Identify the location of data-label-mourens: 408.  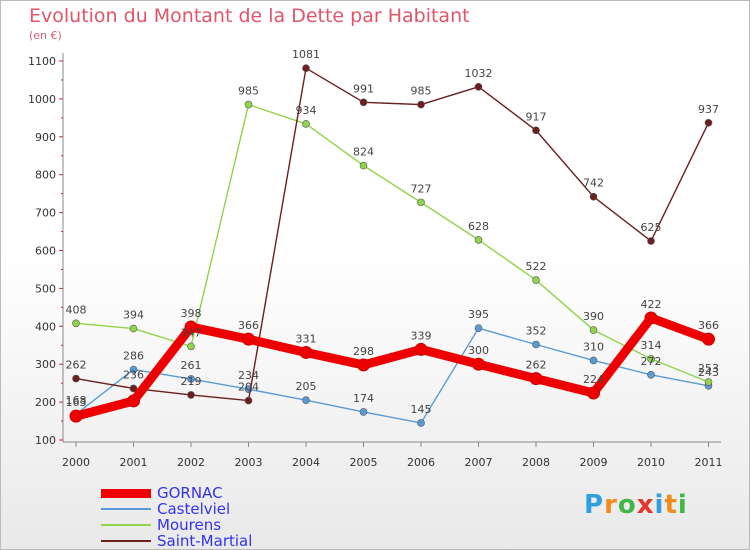
(76, 309).